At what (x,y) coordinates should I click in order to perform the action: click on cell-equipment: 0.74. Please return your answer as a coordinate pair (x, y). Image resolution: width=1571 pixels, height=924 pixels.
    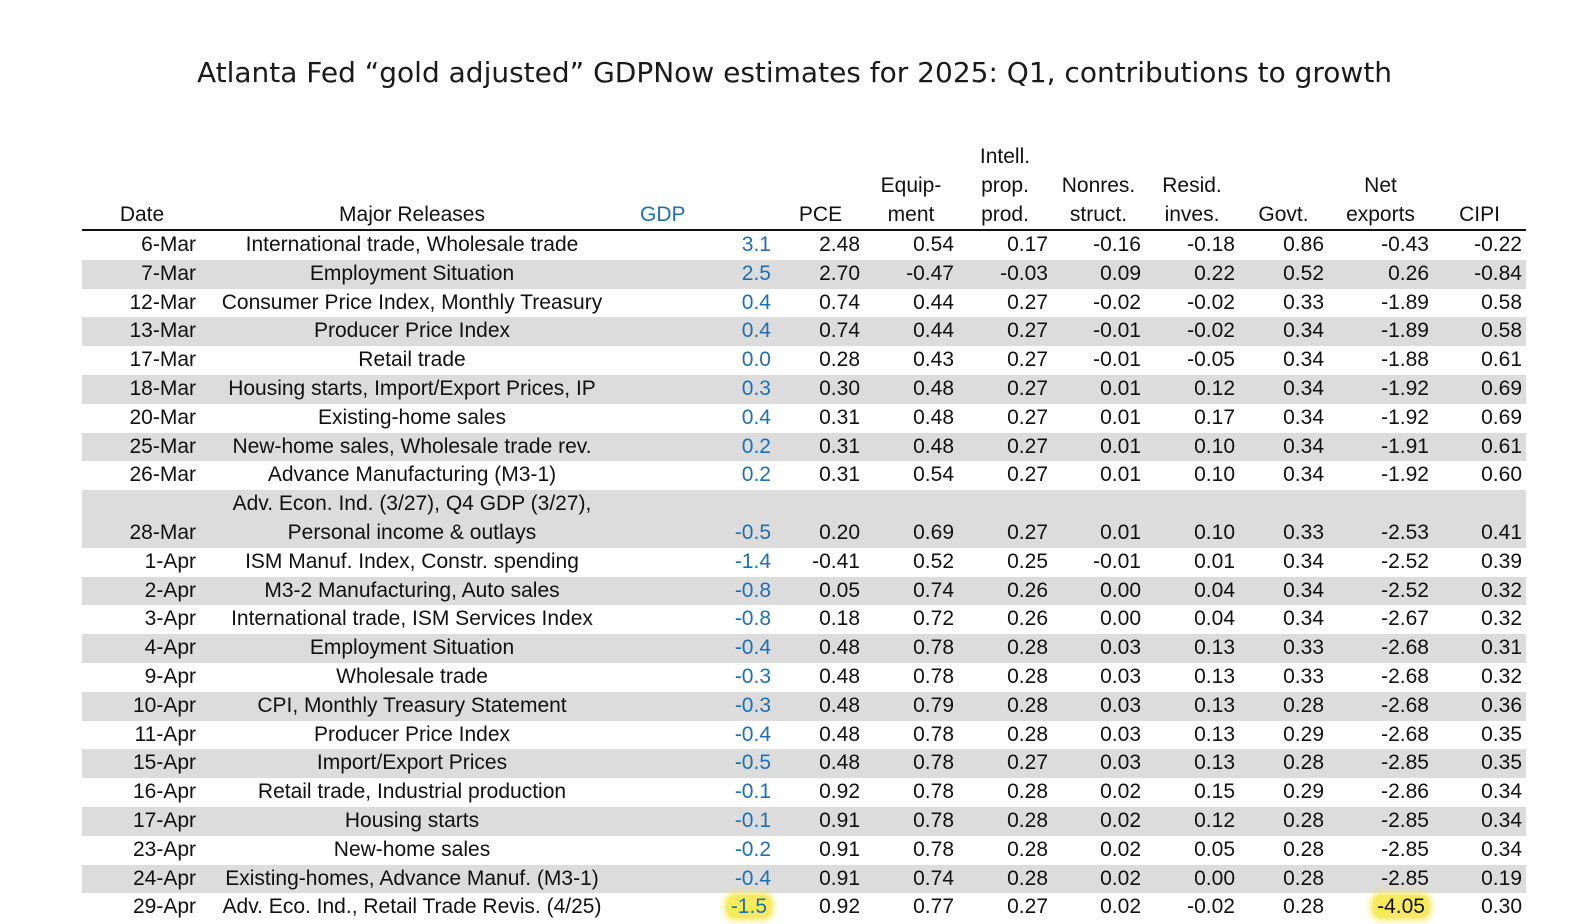
    Looking at the image, I should click on (911, 591).